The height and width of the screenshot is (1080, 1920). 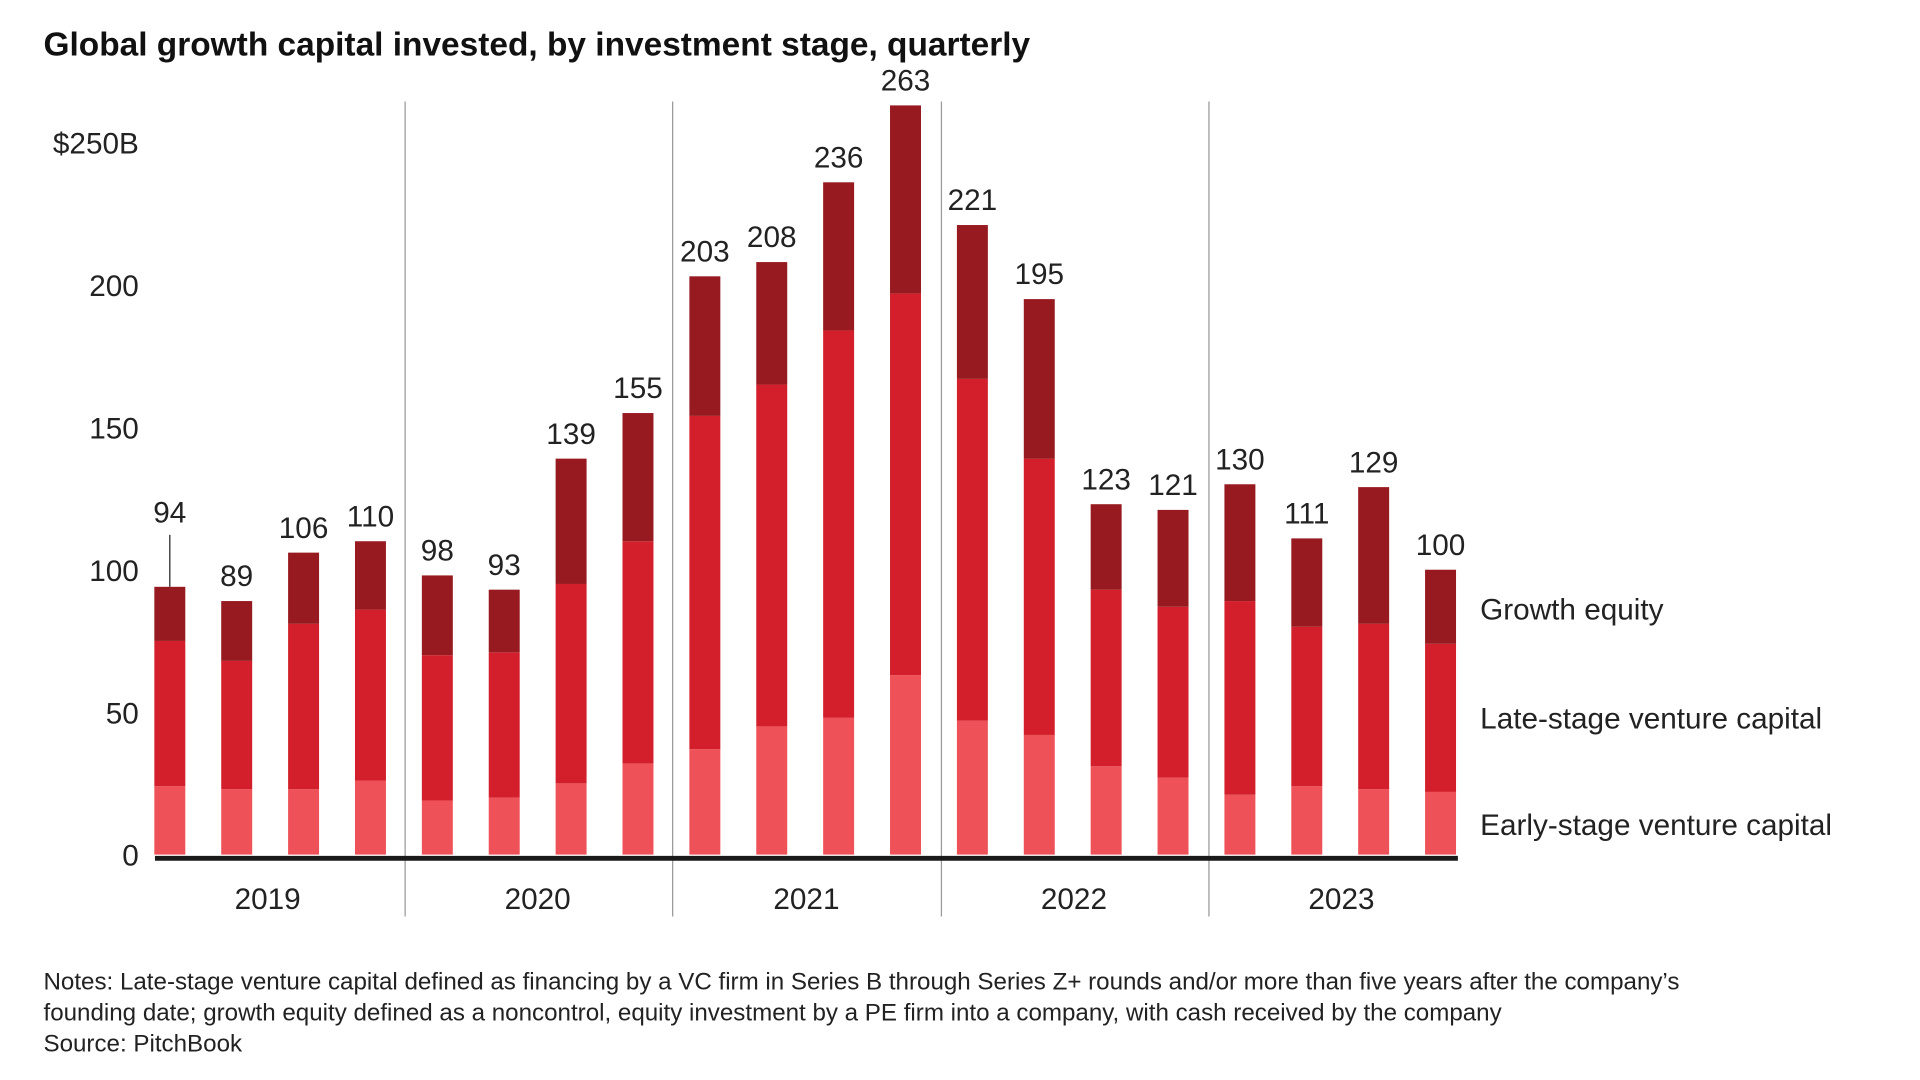 What do you see at coordinates (1441, 545) in the screenshot?
I see `bar-total-label: 100` at bounding box center [1441, 545].